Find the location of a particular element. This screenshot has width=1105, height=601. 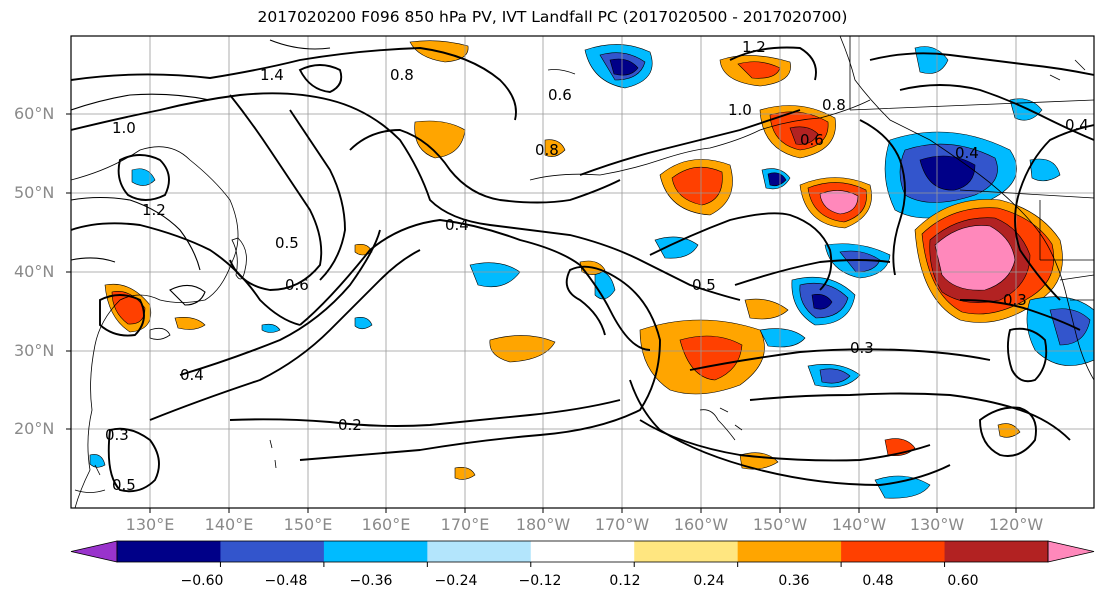

contour-label: 1.4 is located at coordinates (272, 75).